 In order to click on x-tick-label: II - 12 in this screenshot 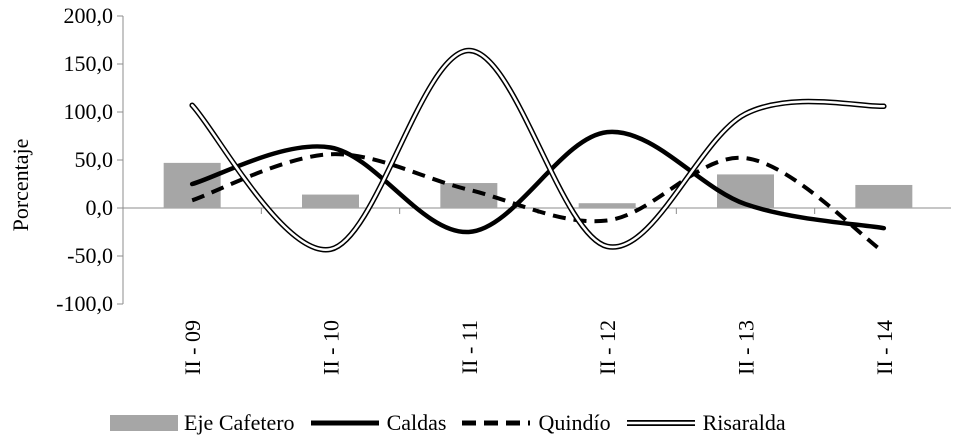, I will do `click(607, 347)`.